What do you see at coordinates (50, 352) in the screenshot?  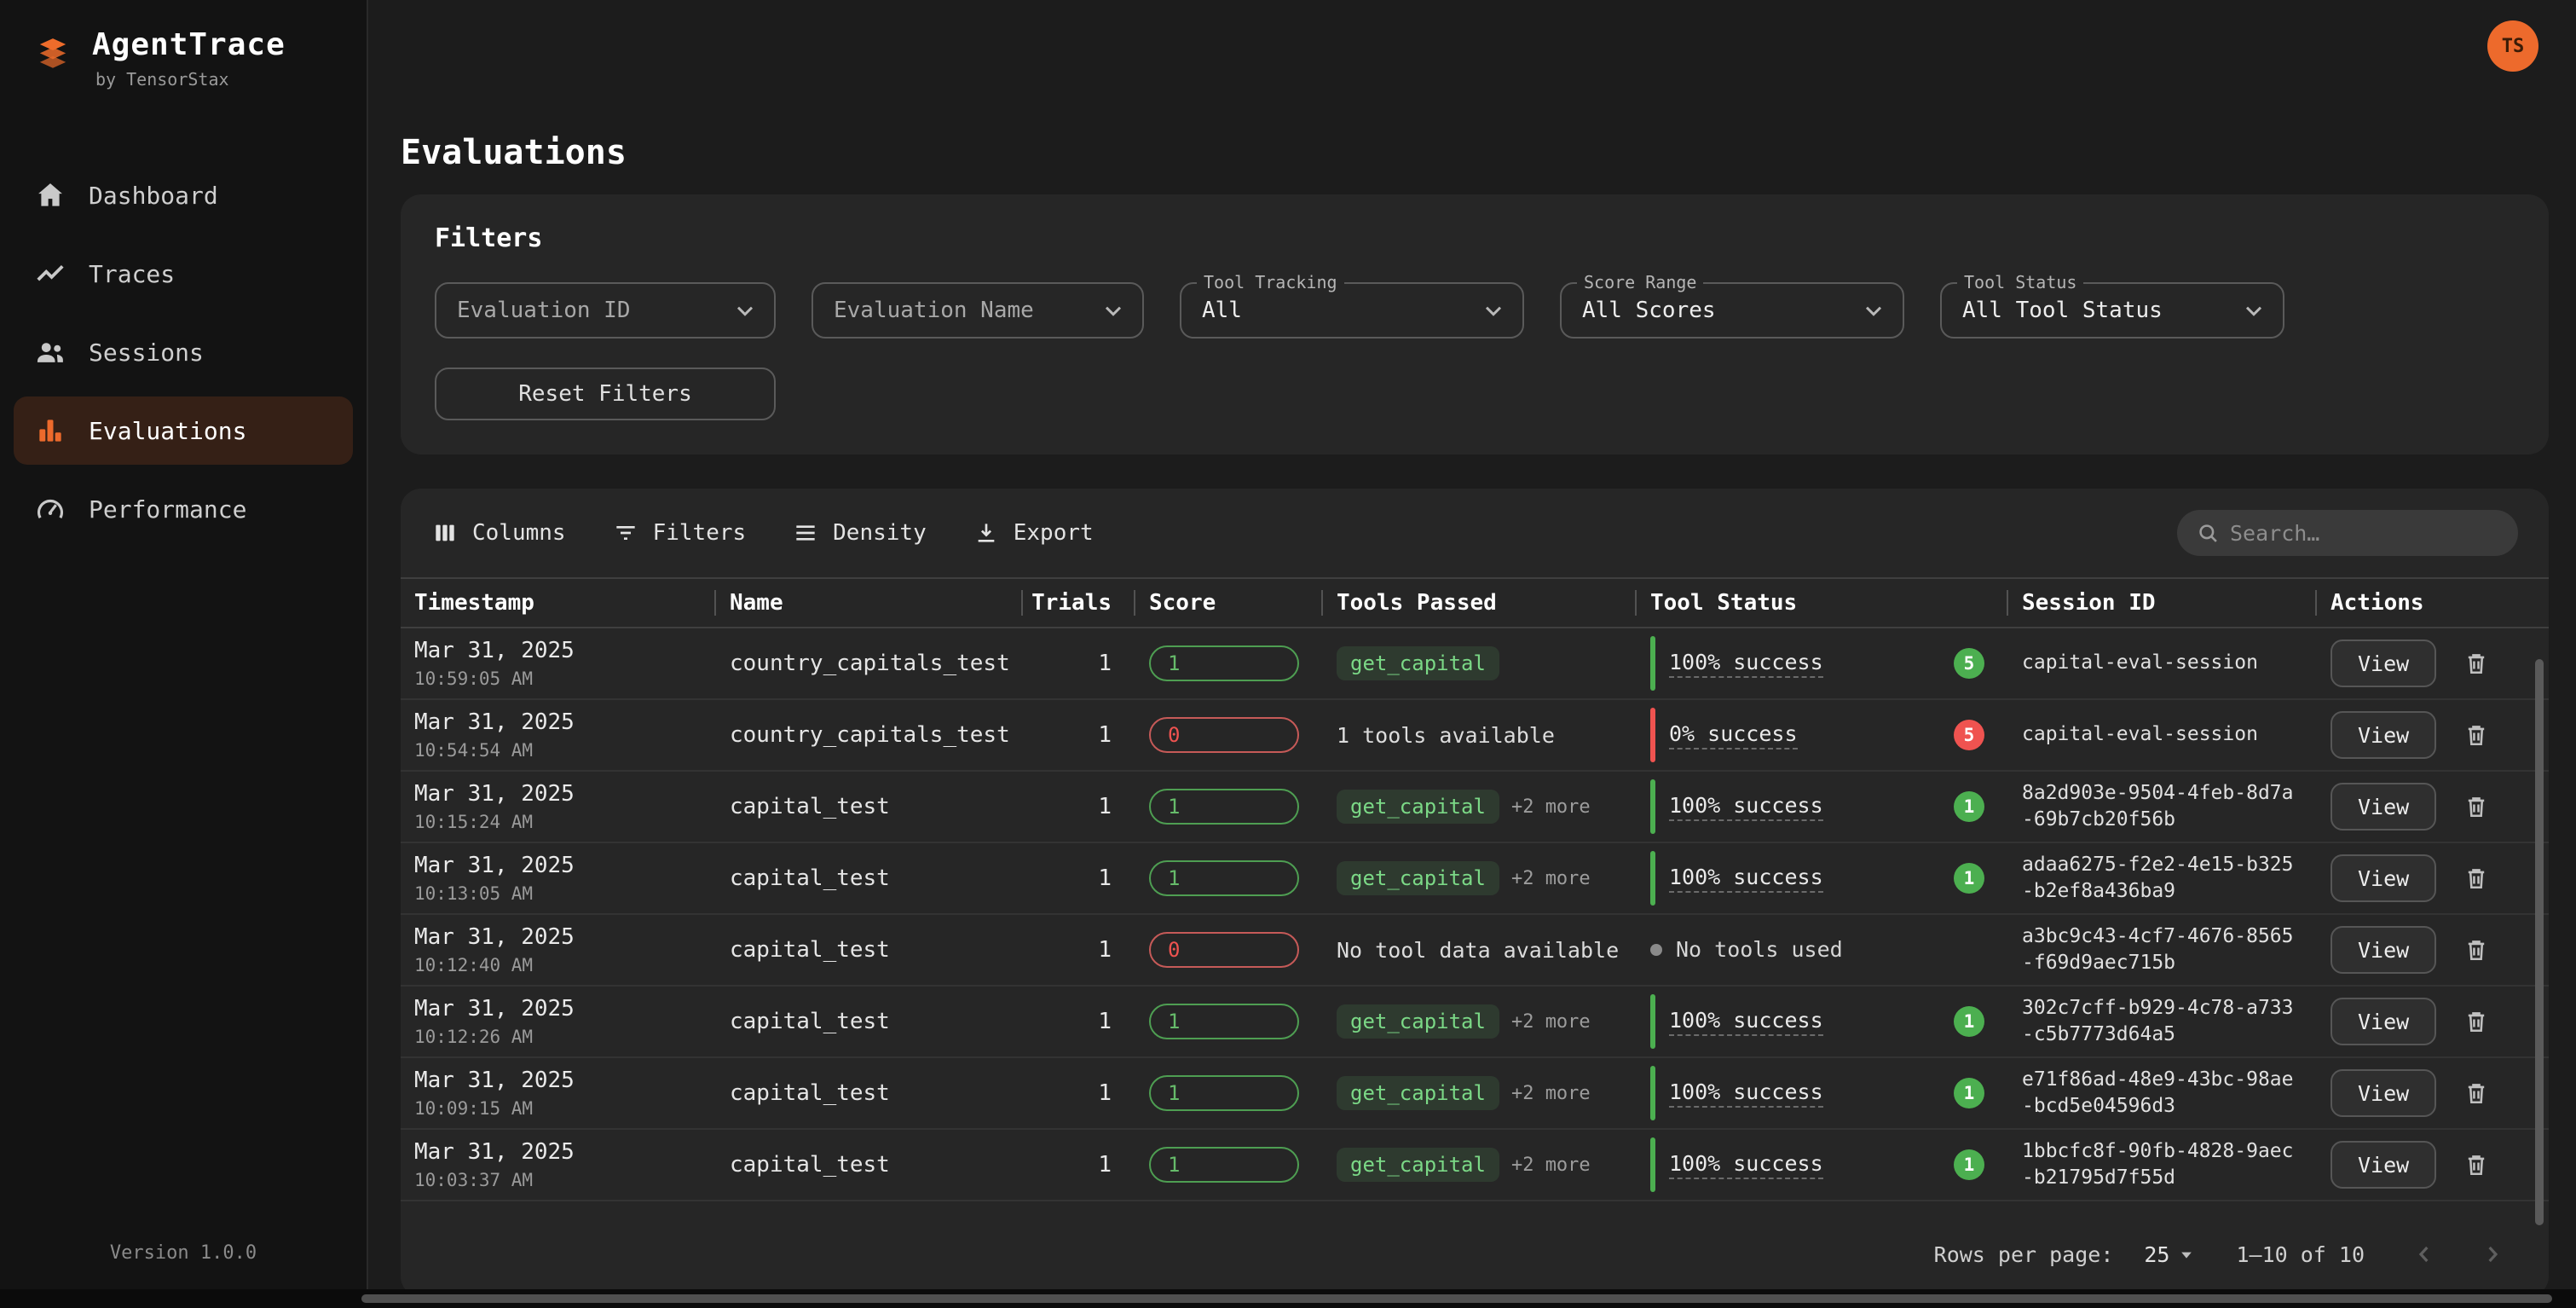 I see `people-icon` at bounding box center [50, 352].